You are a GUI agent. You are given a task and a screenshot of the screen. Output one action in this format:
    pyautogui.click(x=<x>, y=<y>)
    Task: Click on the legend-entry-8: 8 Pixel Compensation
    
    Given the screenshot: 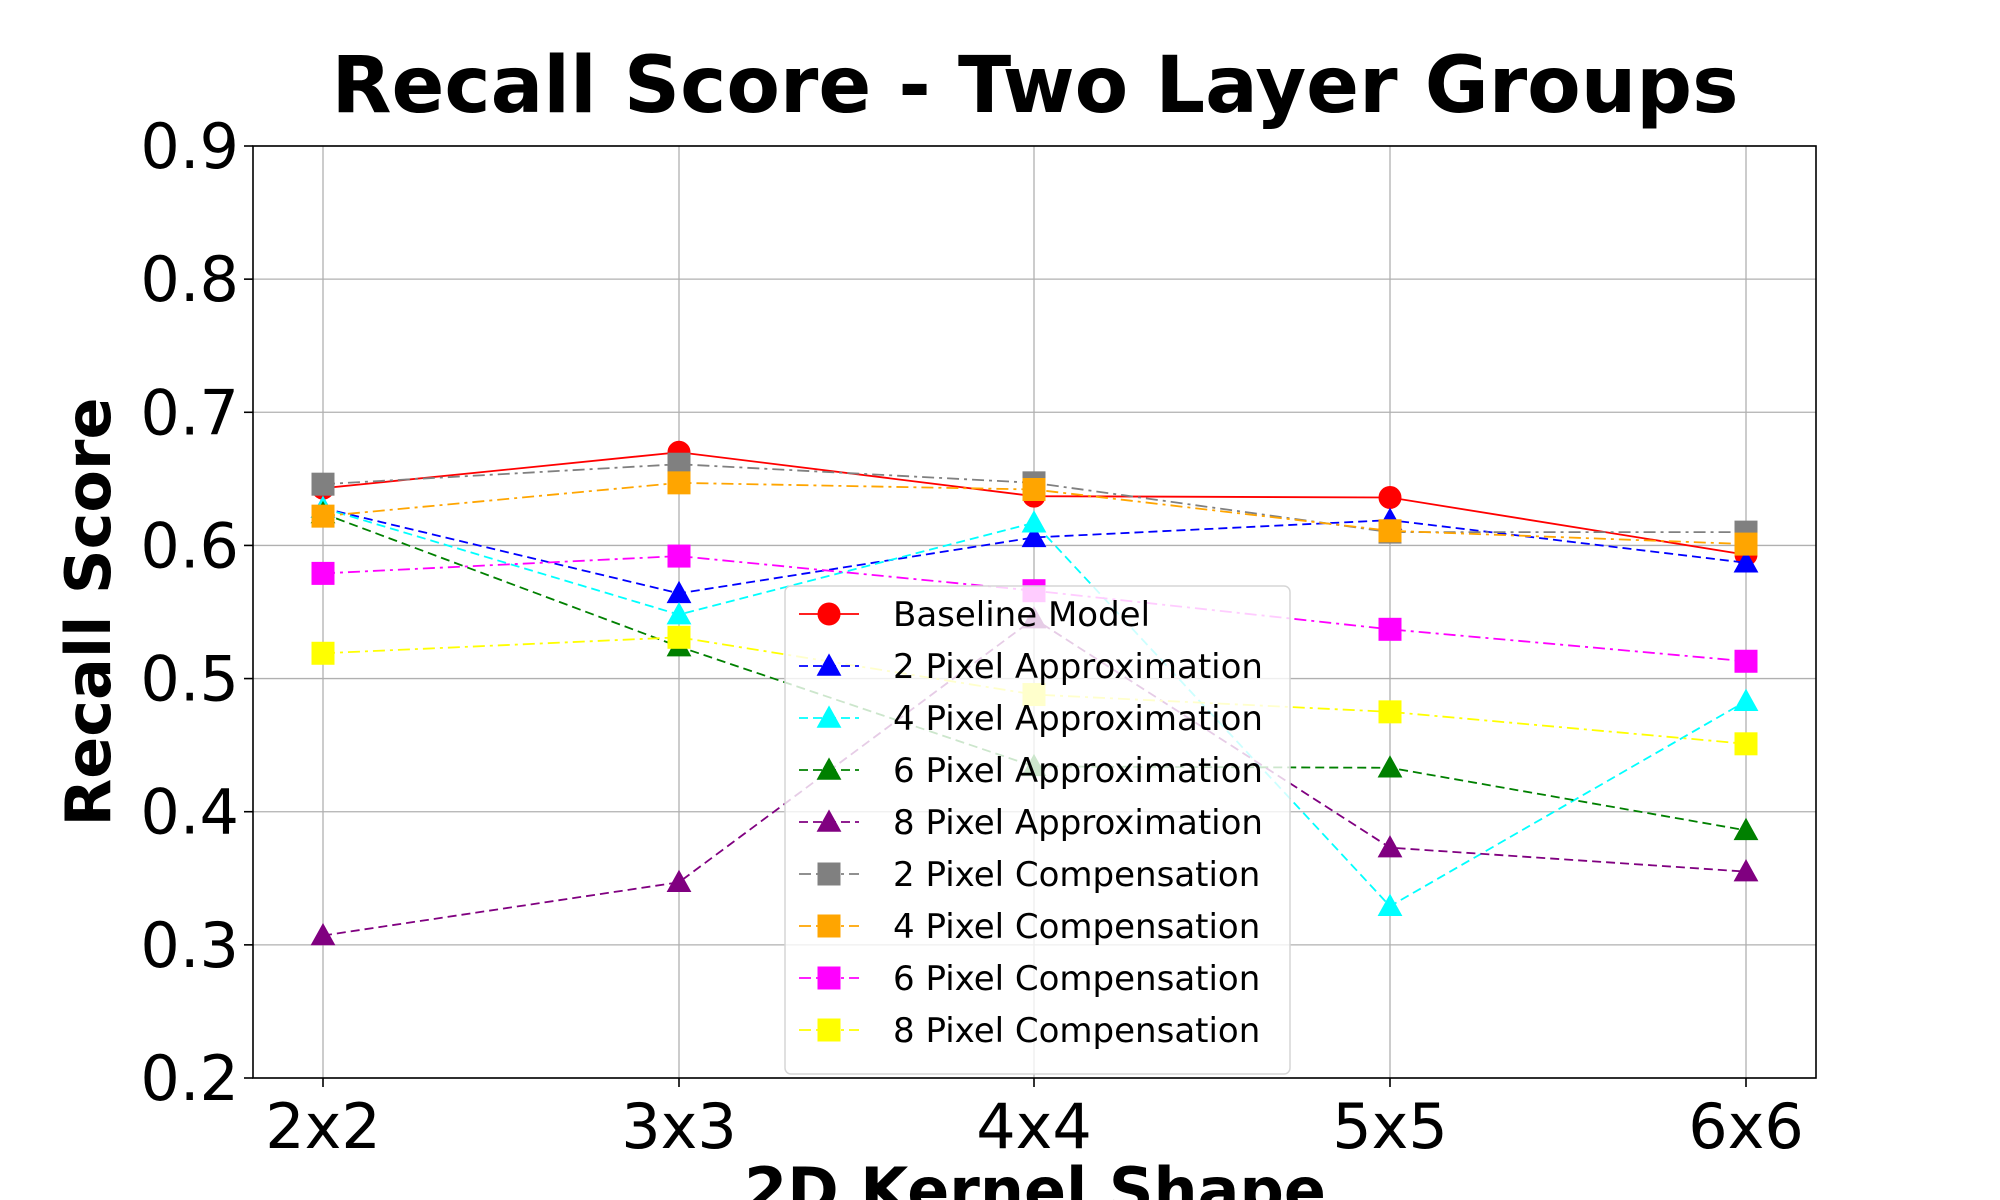 What is the action you would take?
    pyautogui.click(x=1029, y=1031)
    